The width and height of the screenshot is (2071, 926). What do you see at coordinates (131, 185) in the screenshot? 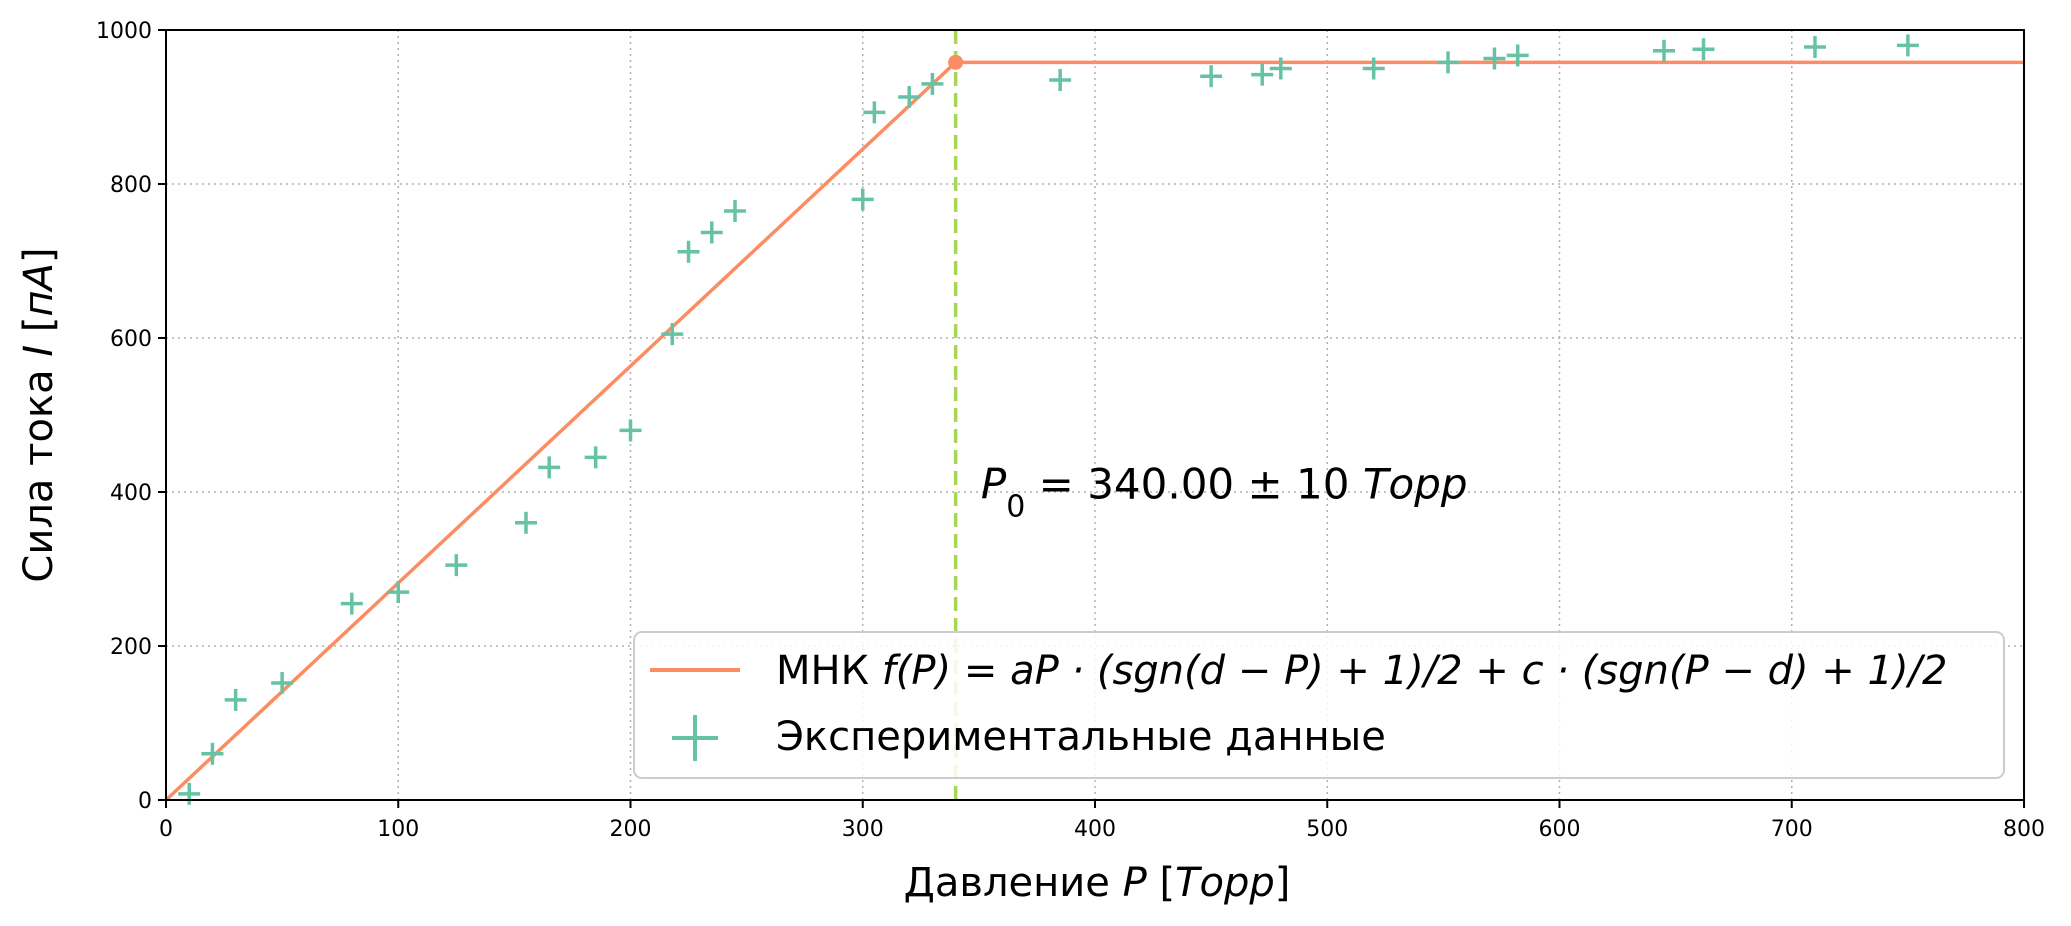
I see `y-tick-label: 800` at bounding box center [131, 185].